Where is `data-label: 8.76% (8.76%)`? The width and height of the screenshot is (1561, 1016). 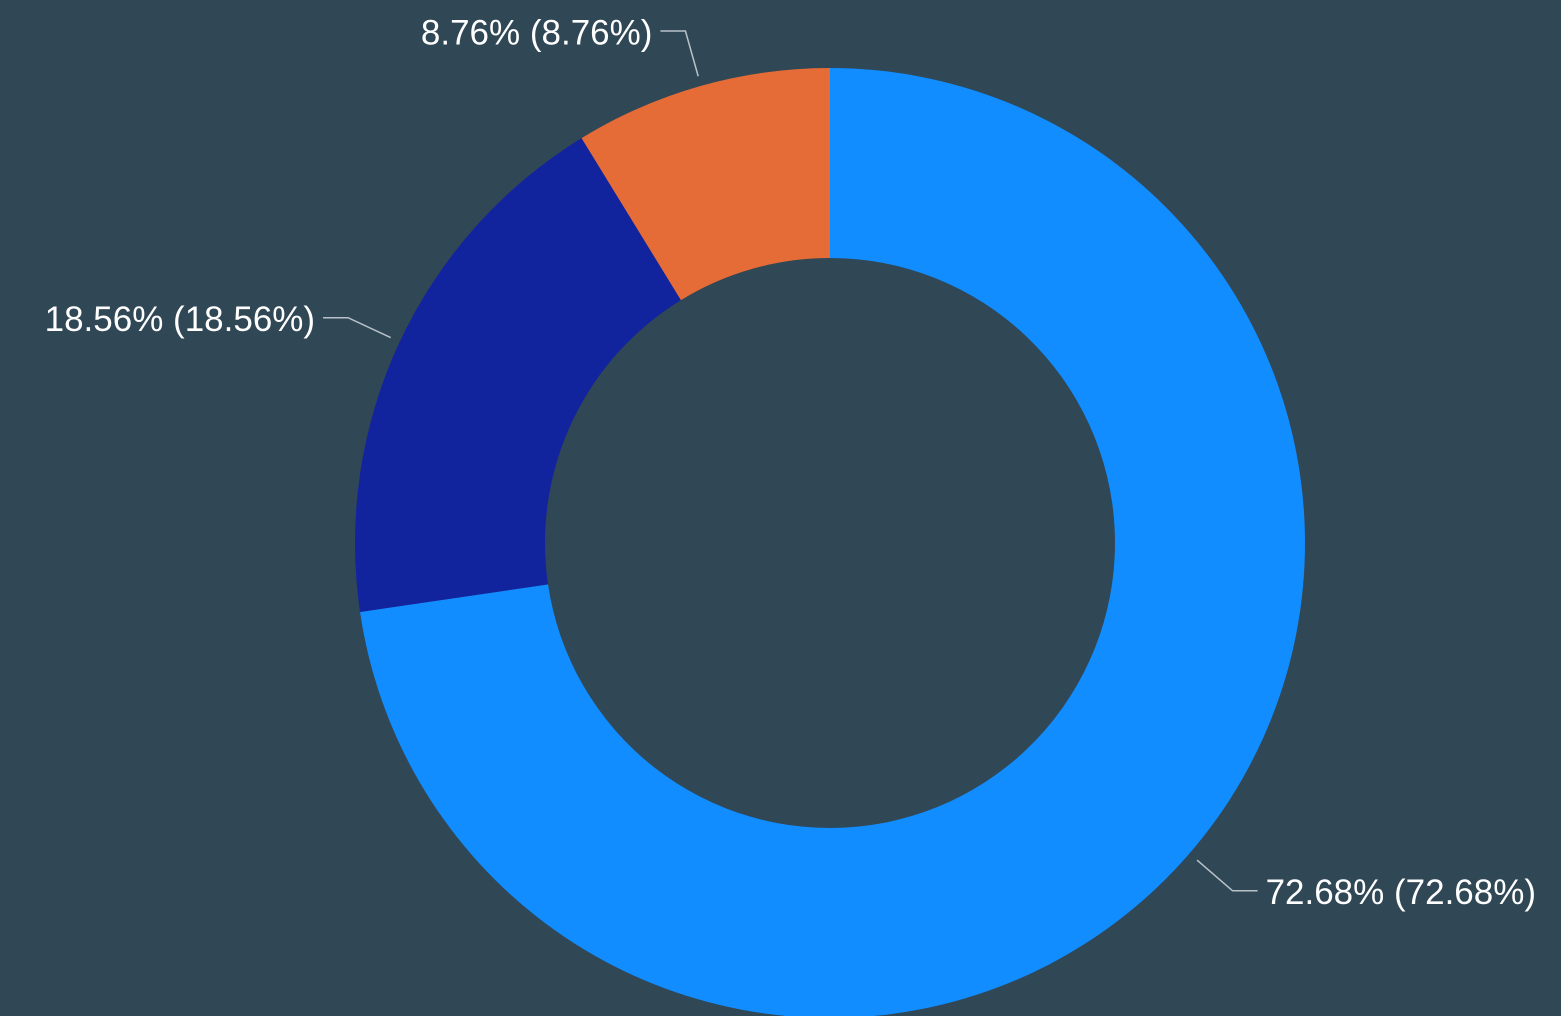
data-label: 8.76% (8.76%) is located at coordinates (537, 32).